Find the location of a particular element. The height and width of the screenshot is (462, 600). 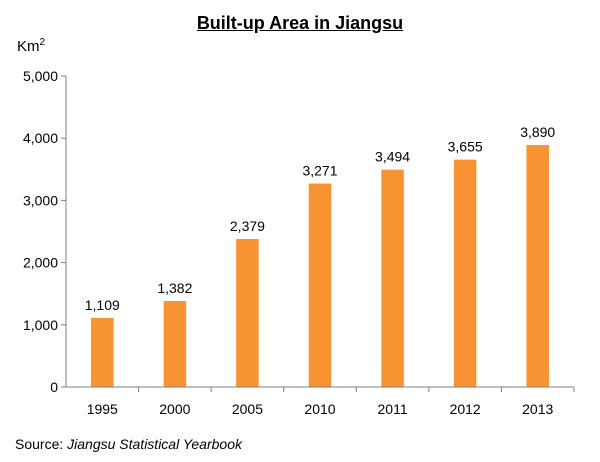

bar-2010 is located at coordinates (320, 285).